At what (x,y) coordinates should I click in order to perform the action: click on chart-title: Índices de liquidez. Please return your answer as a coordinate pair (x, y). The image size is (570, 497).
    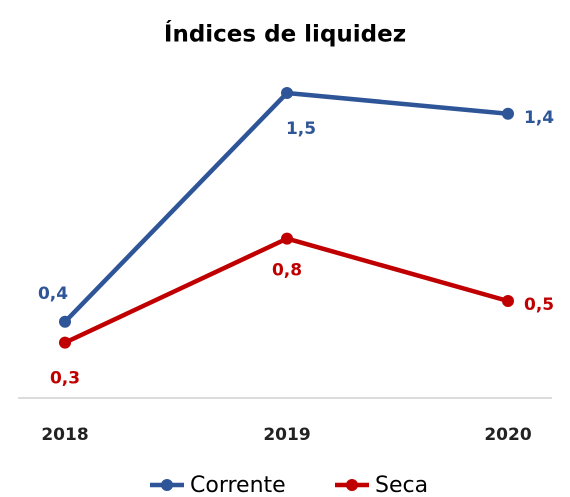
    Looking at the image, I should click on (285, 34).